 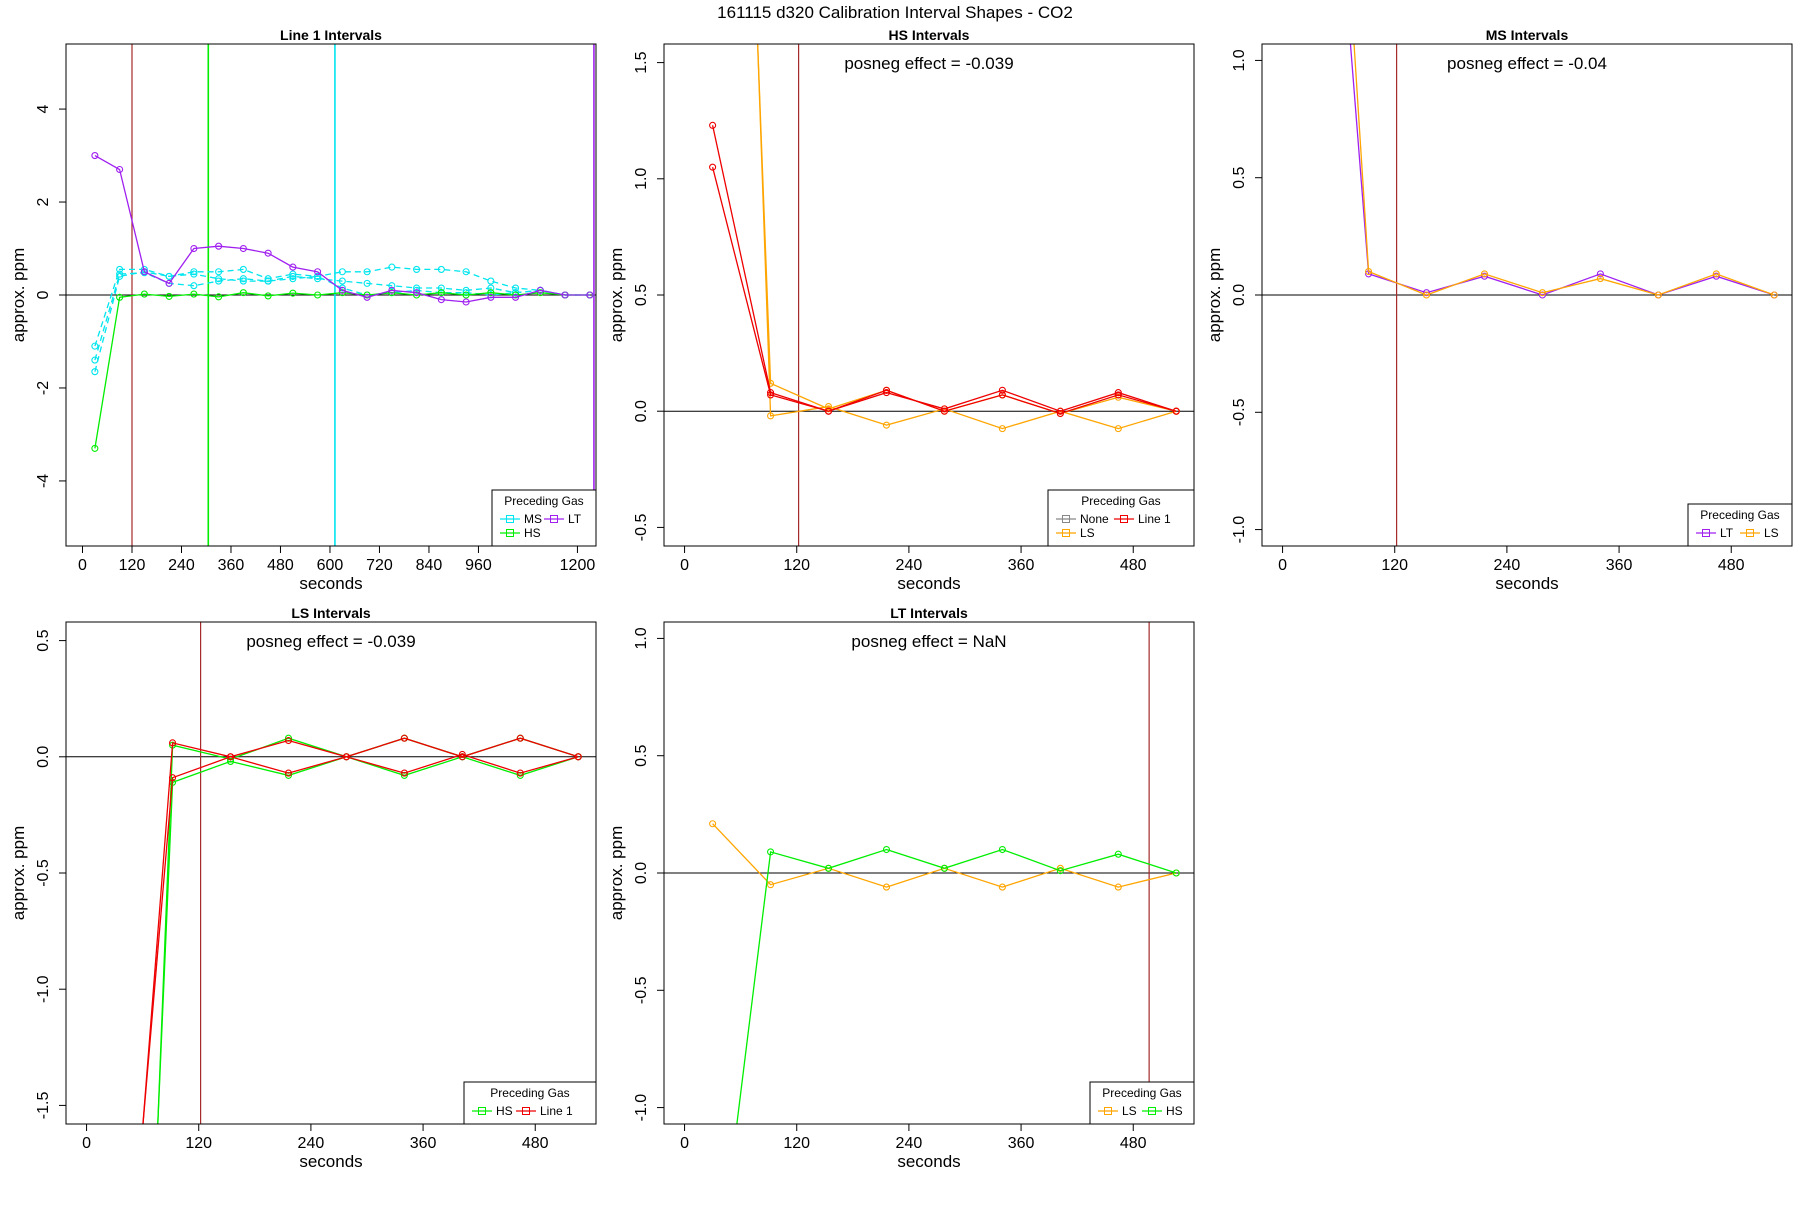 I want to click on y-tick-label: 2, so click(x=43, y=201).